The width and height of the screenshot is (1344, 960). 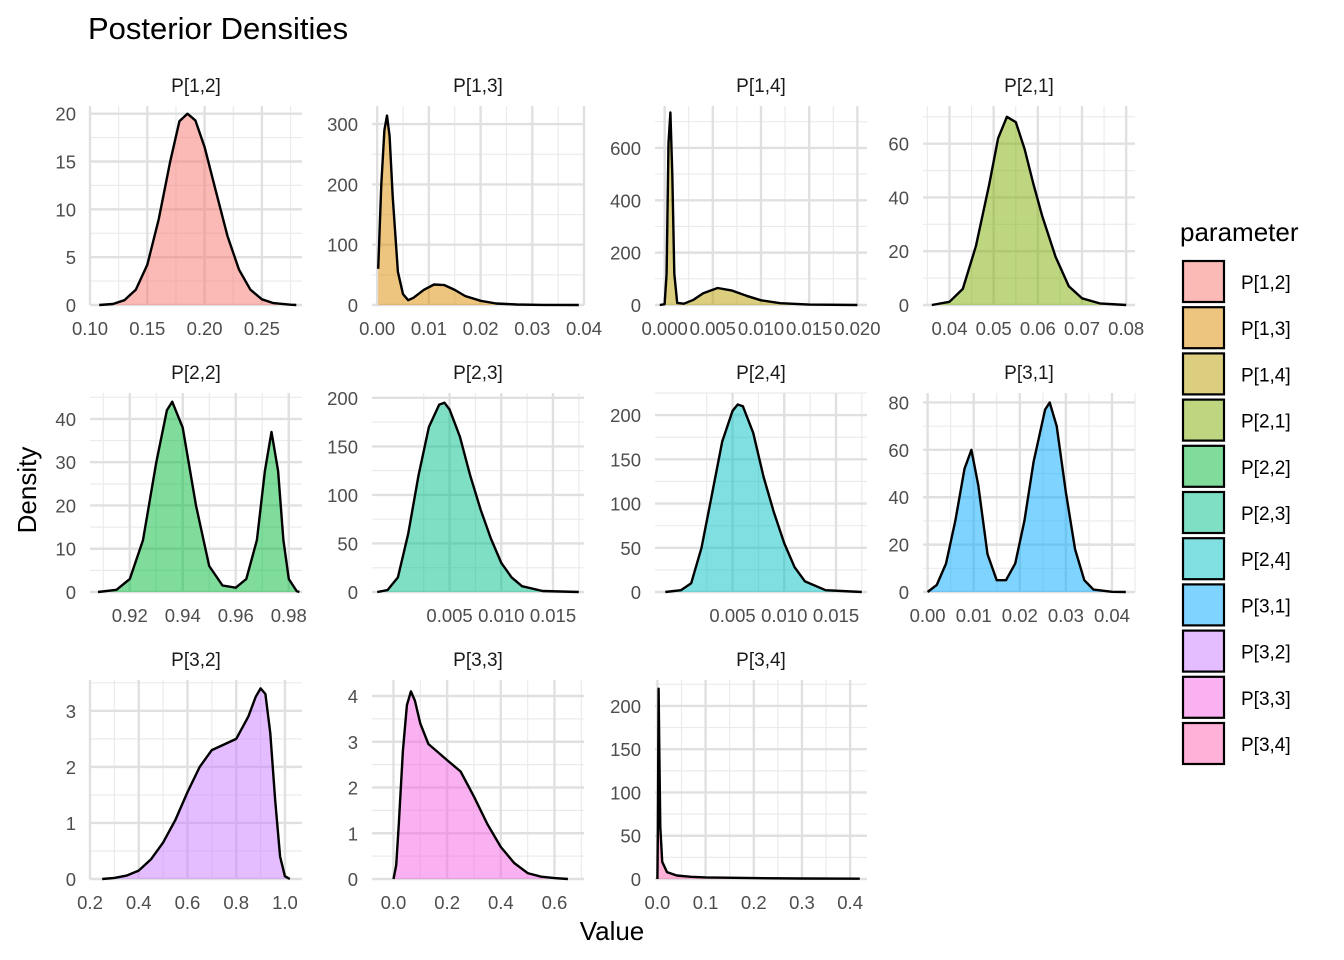 What do you see at coordinates (1082, 328) in the screenshot?
I see `x-tick-label: 0.07` at bounding box center [1082, 328].